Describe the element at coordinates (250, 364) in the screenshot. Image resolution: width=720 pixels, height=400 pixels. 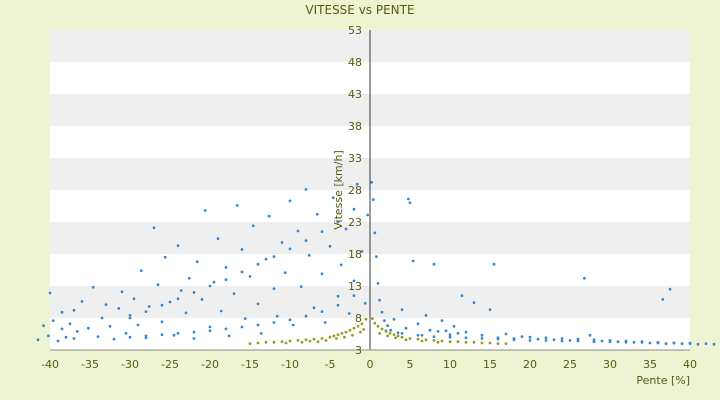
I see `x-tick-label: -15` at that location.